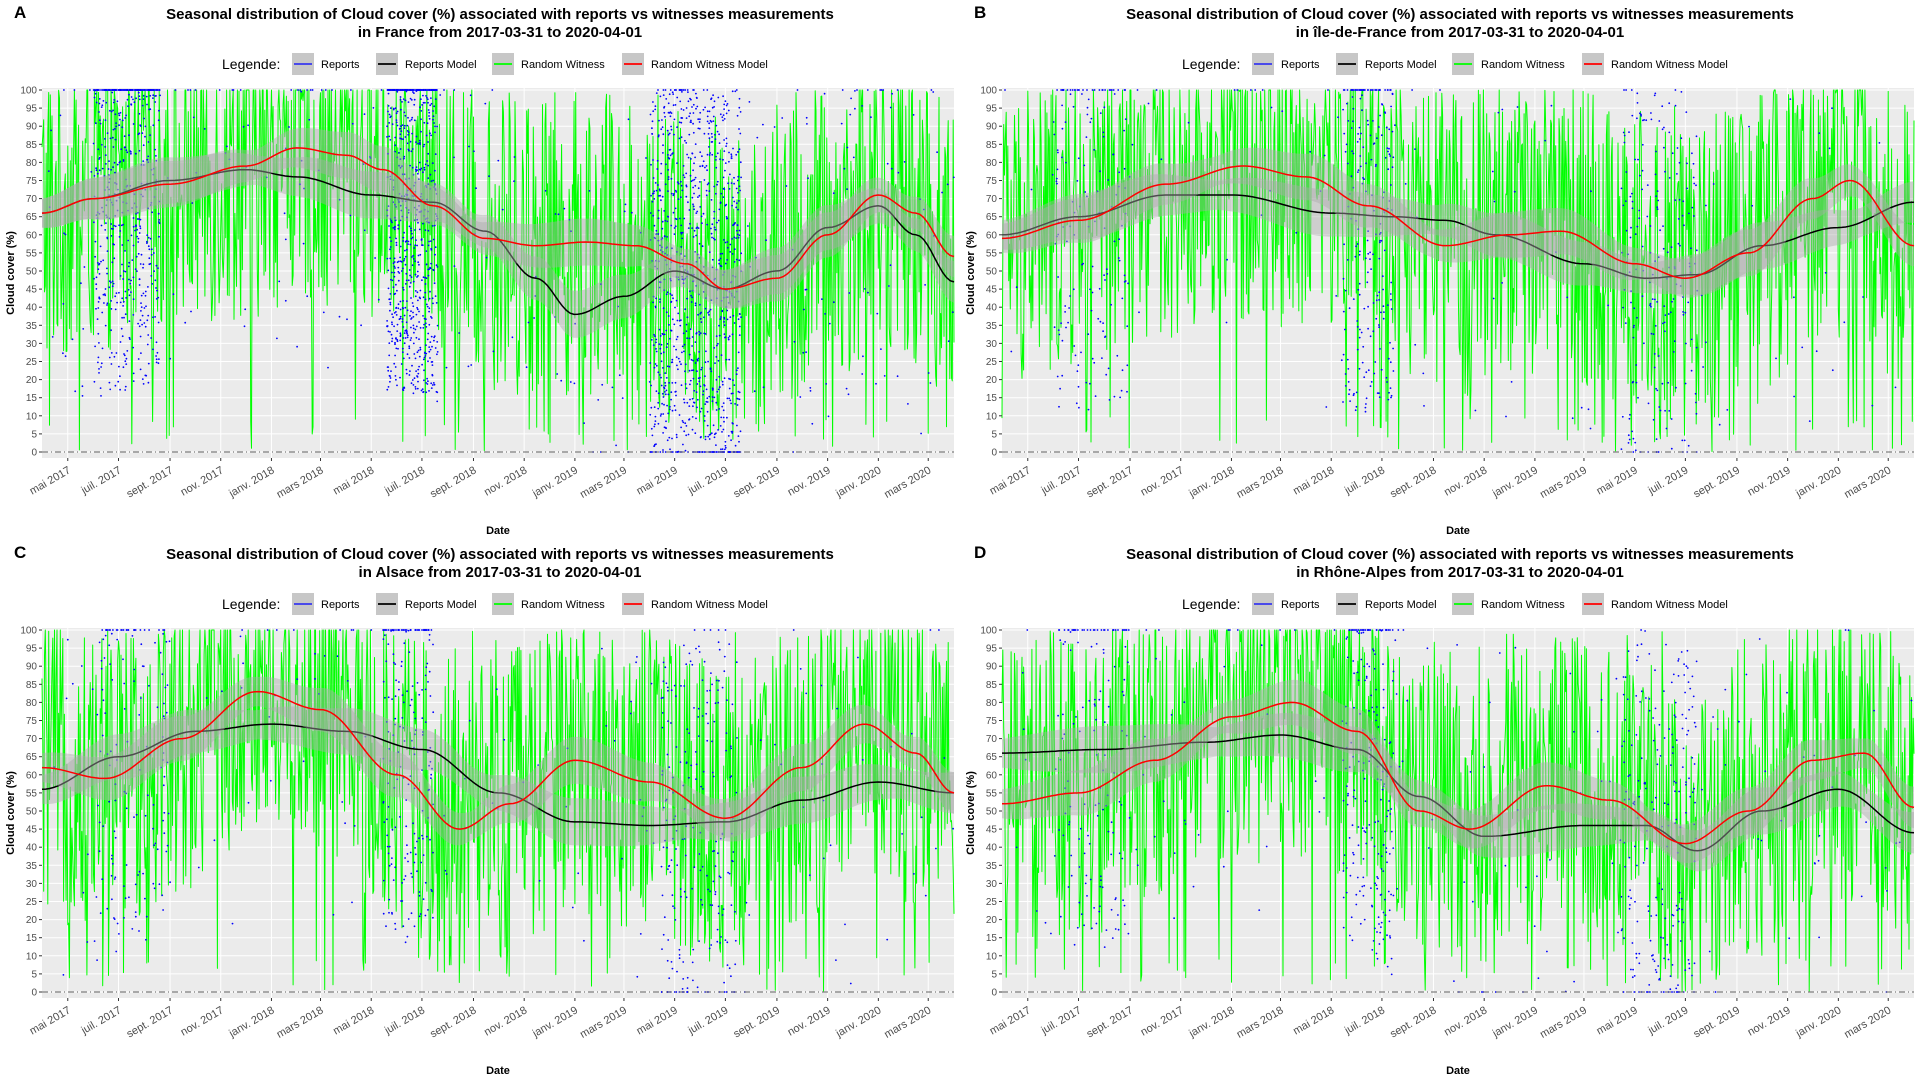  What do you see at coordinates (32, 757) in the screenshot?
I see `y-tick-label: 65` at bounding box center [32, 757].